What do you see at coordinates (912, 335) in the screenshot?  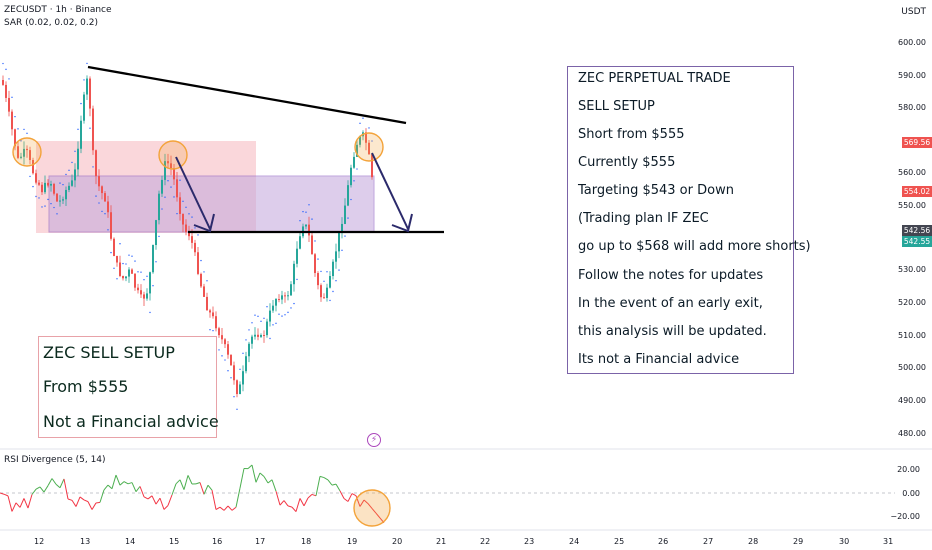 I see `price-tick: 510.00` at bounding box center [912, 335].